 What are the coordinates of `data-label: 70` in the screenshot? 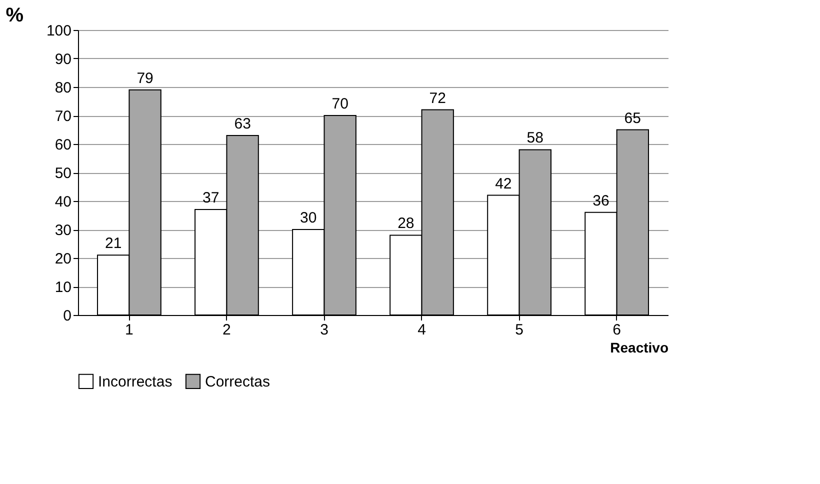 It's located at (340, 104).